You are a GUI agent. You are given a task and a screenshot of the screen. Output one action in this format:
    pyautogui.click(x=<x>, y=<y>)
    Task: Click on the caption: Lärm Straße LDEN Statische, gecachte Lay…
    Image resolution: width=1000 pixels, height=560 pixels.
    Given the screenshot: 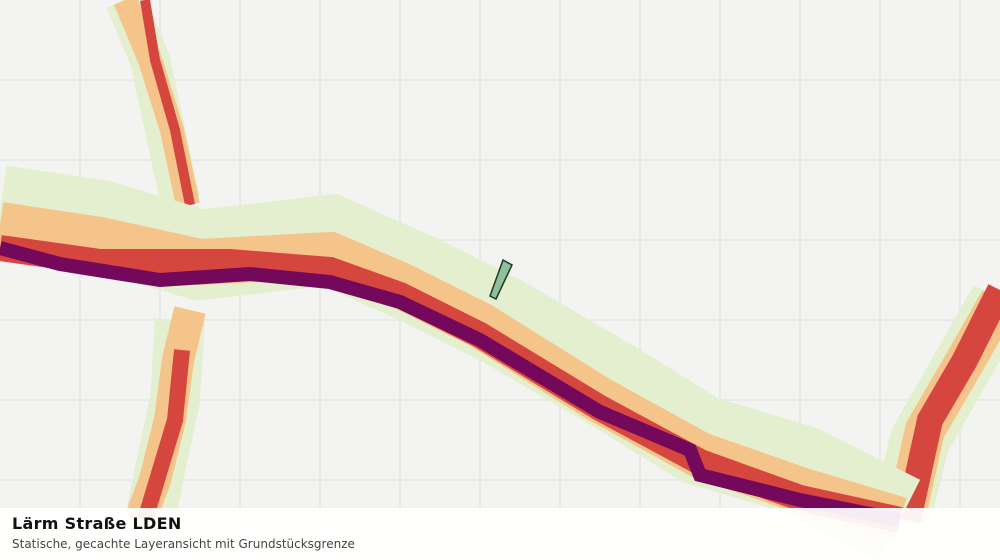 What is the action you would take?
    pyautogui.click(x=500, y=534)
    